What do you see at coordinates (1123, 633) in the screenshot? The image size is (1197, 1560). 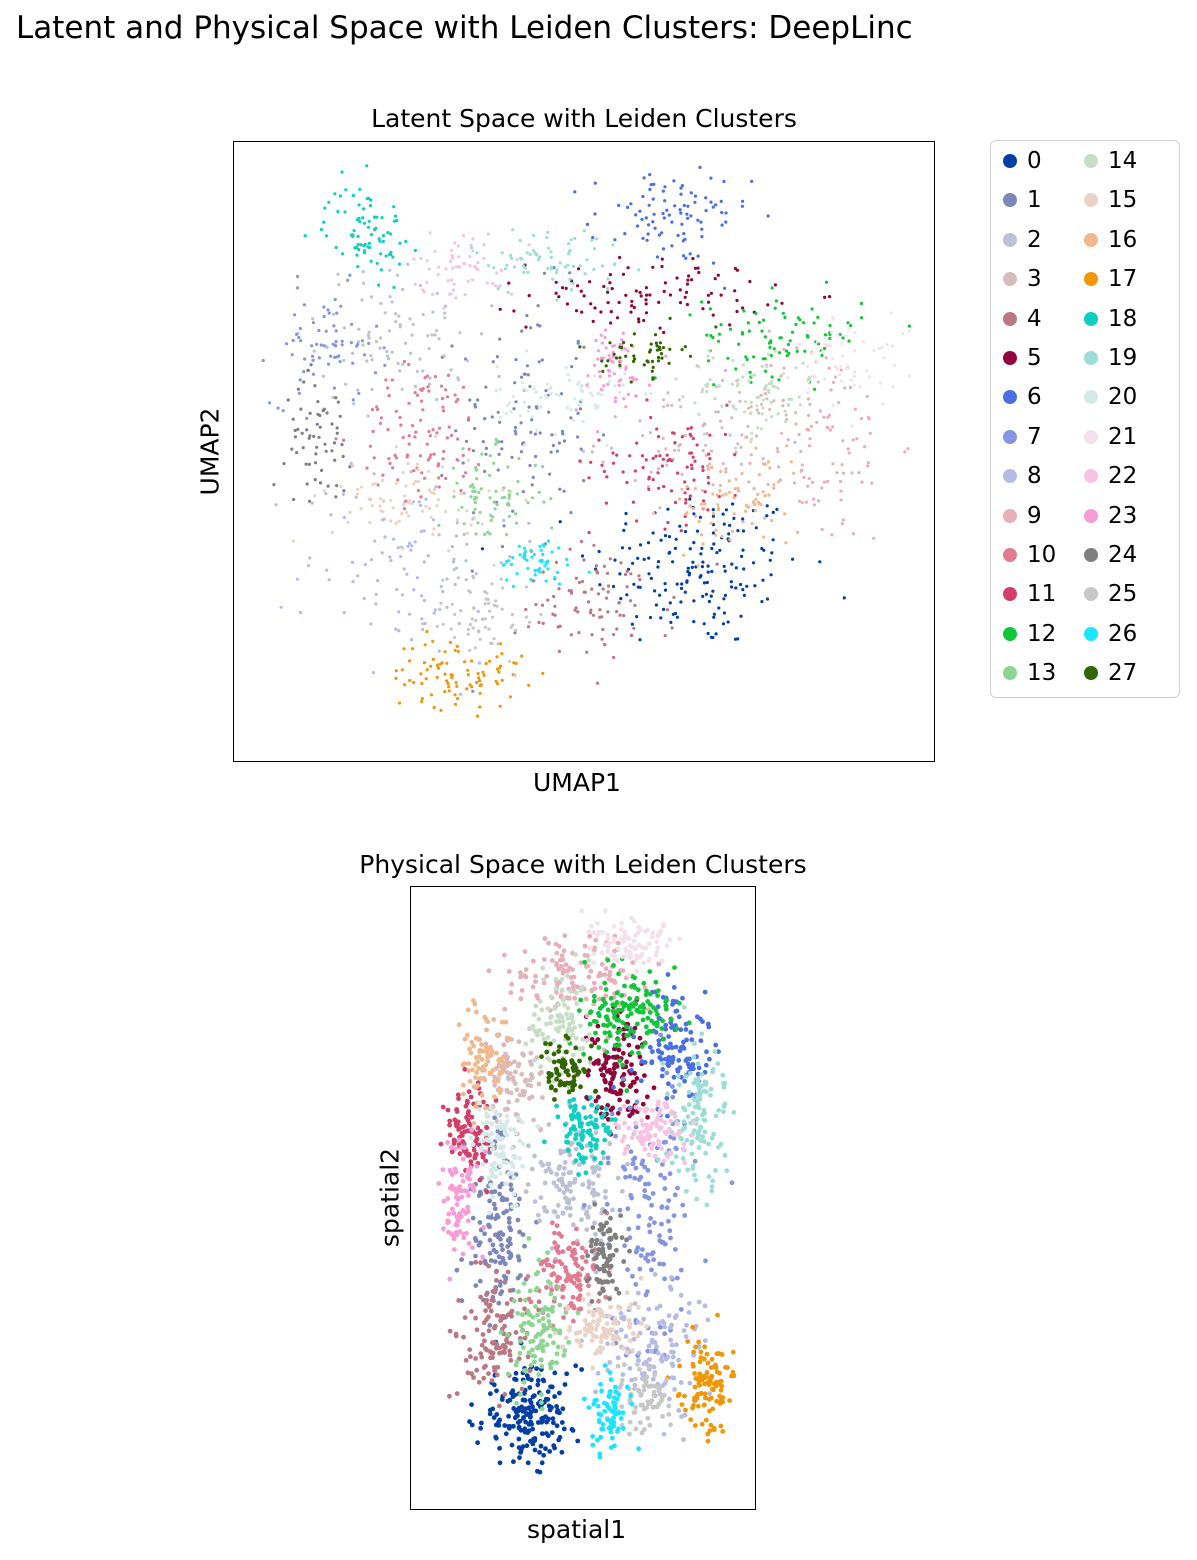 I see `legend-label: 26` at bounding box center [1123, 633].